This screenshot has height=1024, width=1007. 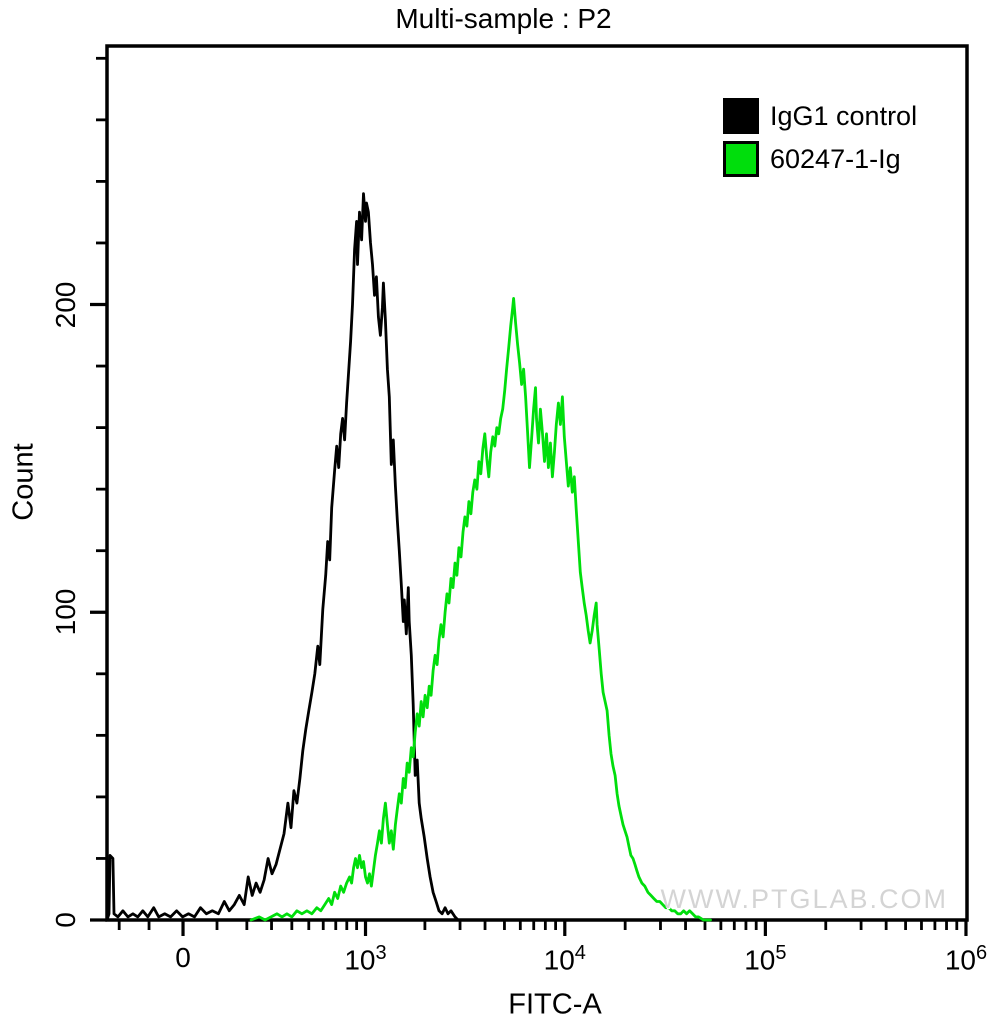 I want to click on legend: IgG1 control 60247-1-Ig, so click(x=820, y=141).